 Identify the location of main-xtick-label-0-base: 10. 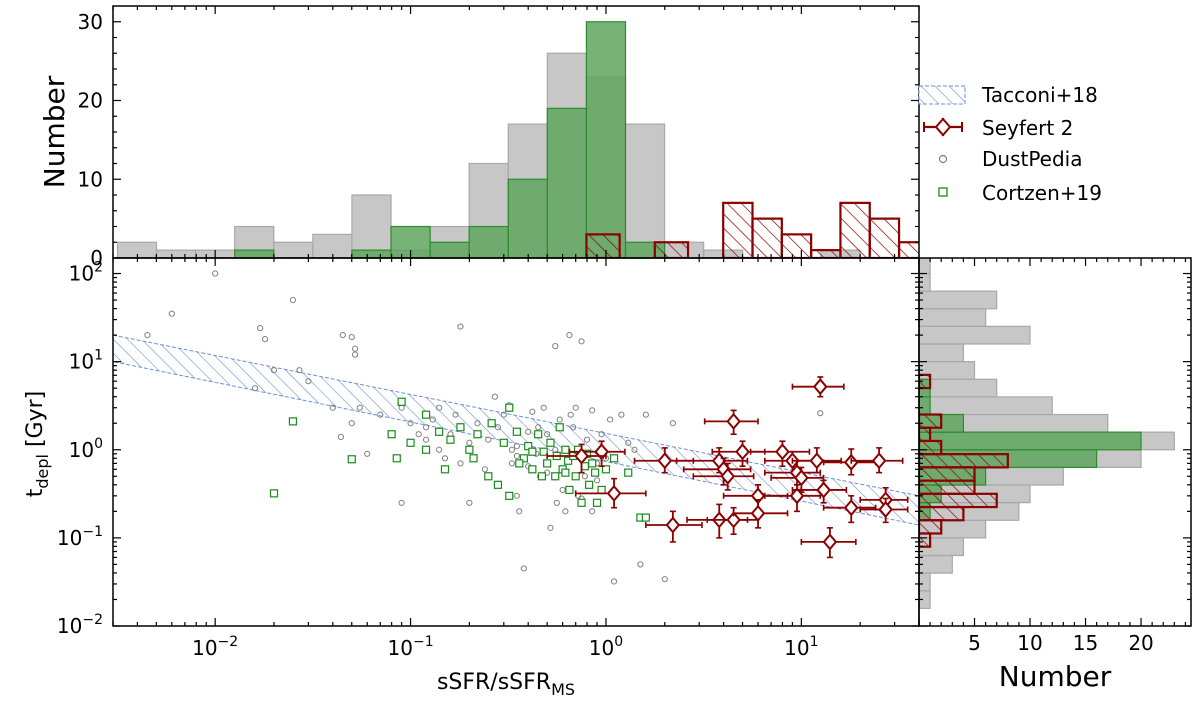
(204, 648).